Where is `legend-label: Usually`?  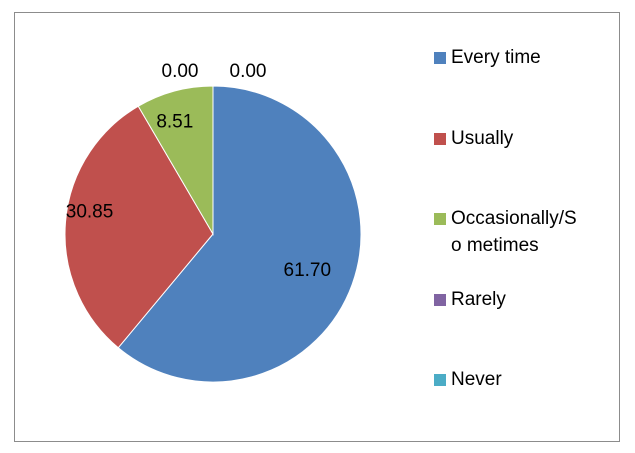
legend-label: Usually is located at coordinates (482, 138).